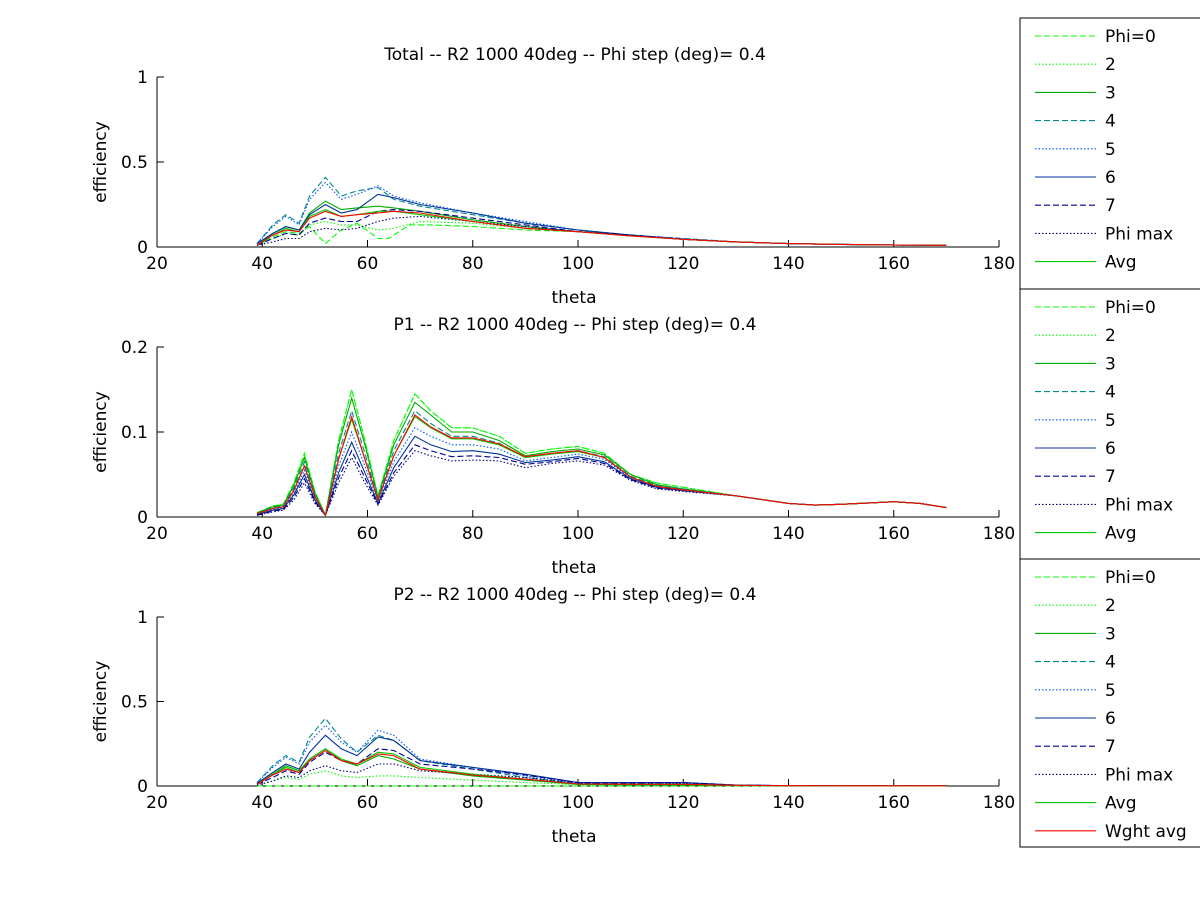 This screenshot has width=1200, height=901. Describe the element at coordinates (134, 348) in the screenshot. I see `y-tick-label: 0.2` at that location.